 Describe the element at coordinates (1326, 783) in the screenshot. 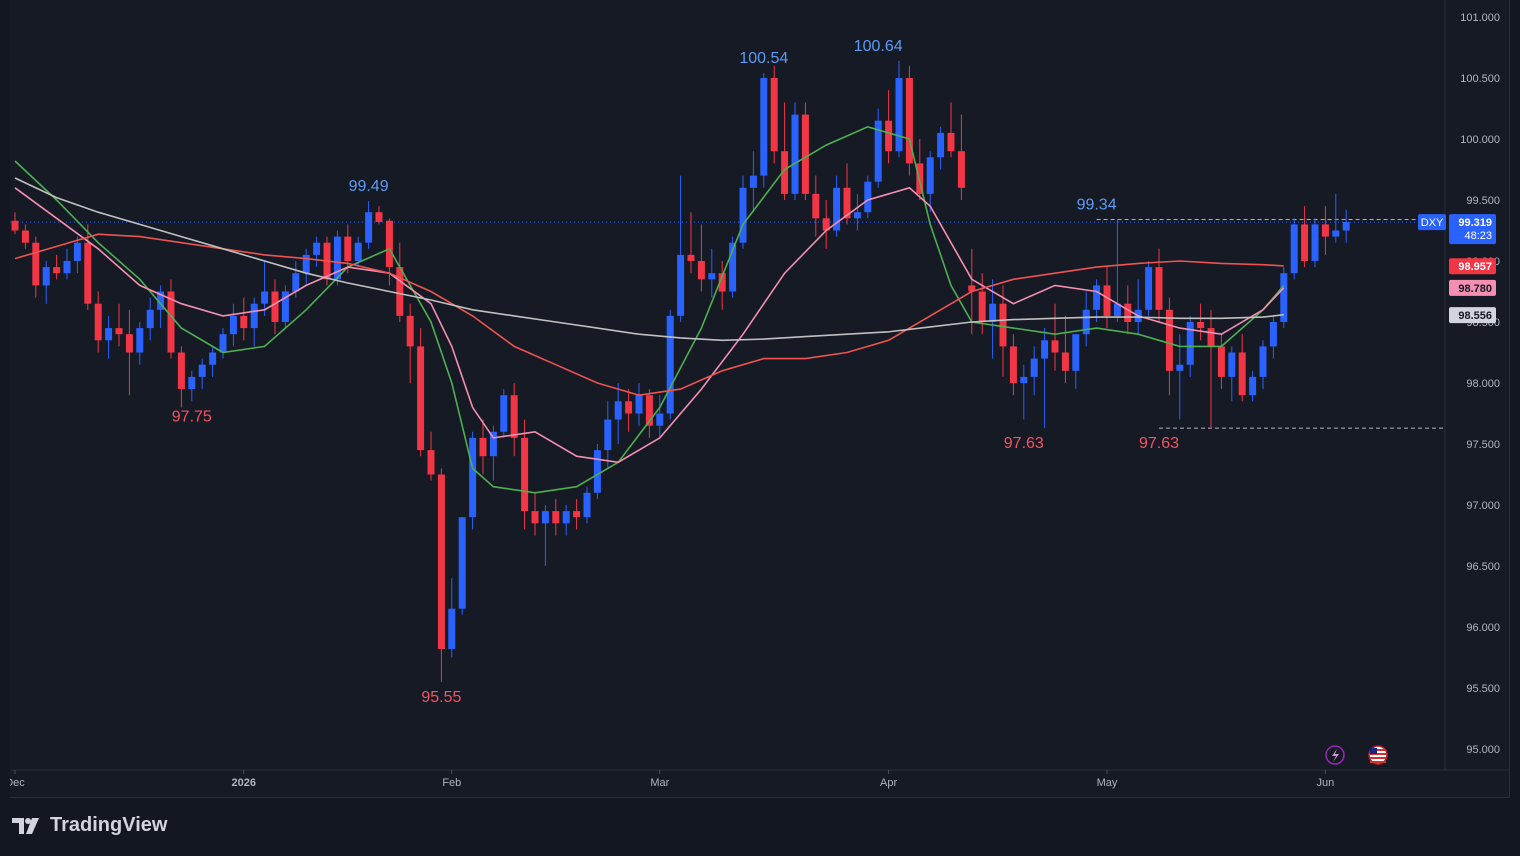

I see `x-tick-label: Jun` at that location.